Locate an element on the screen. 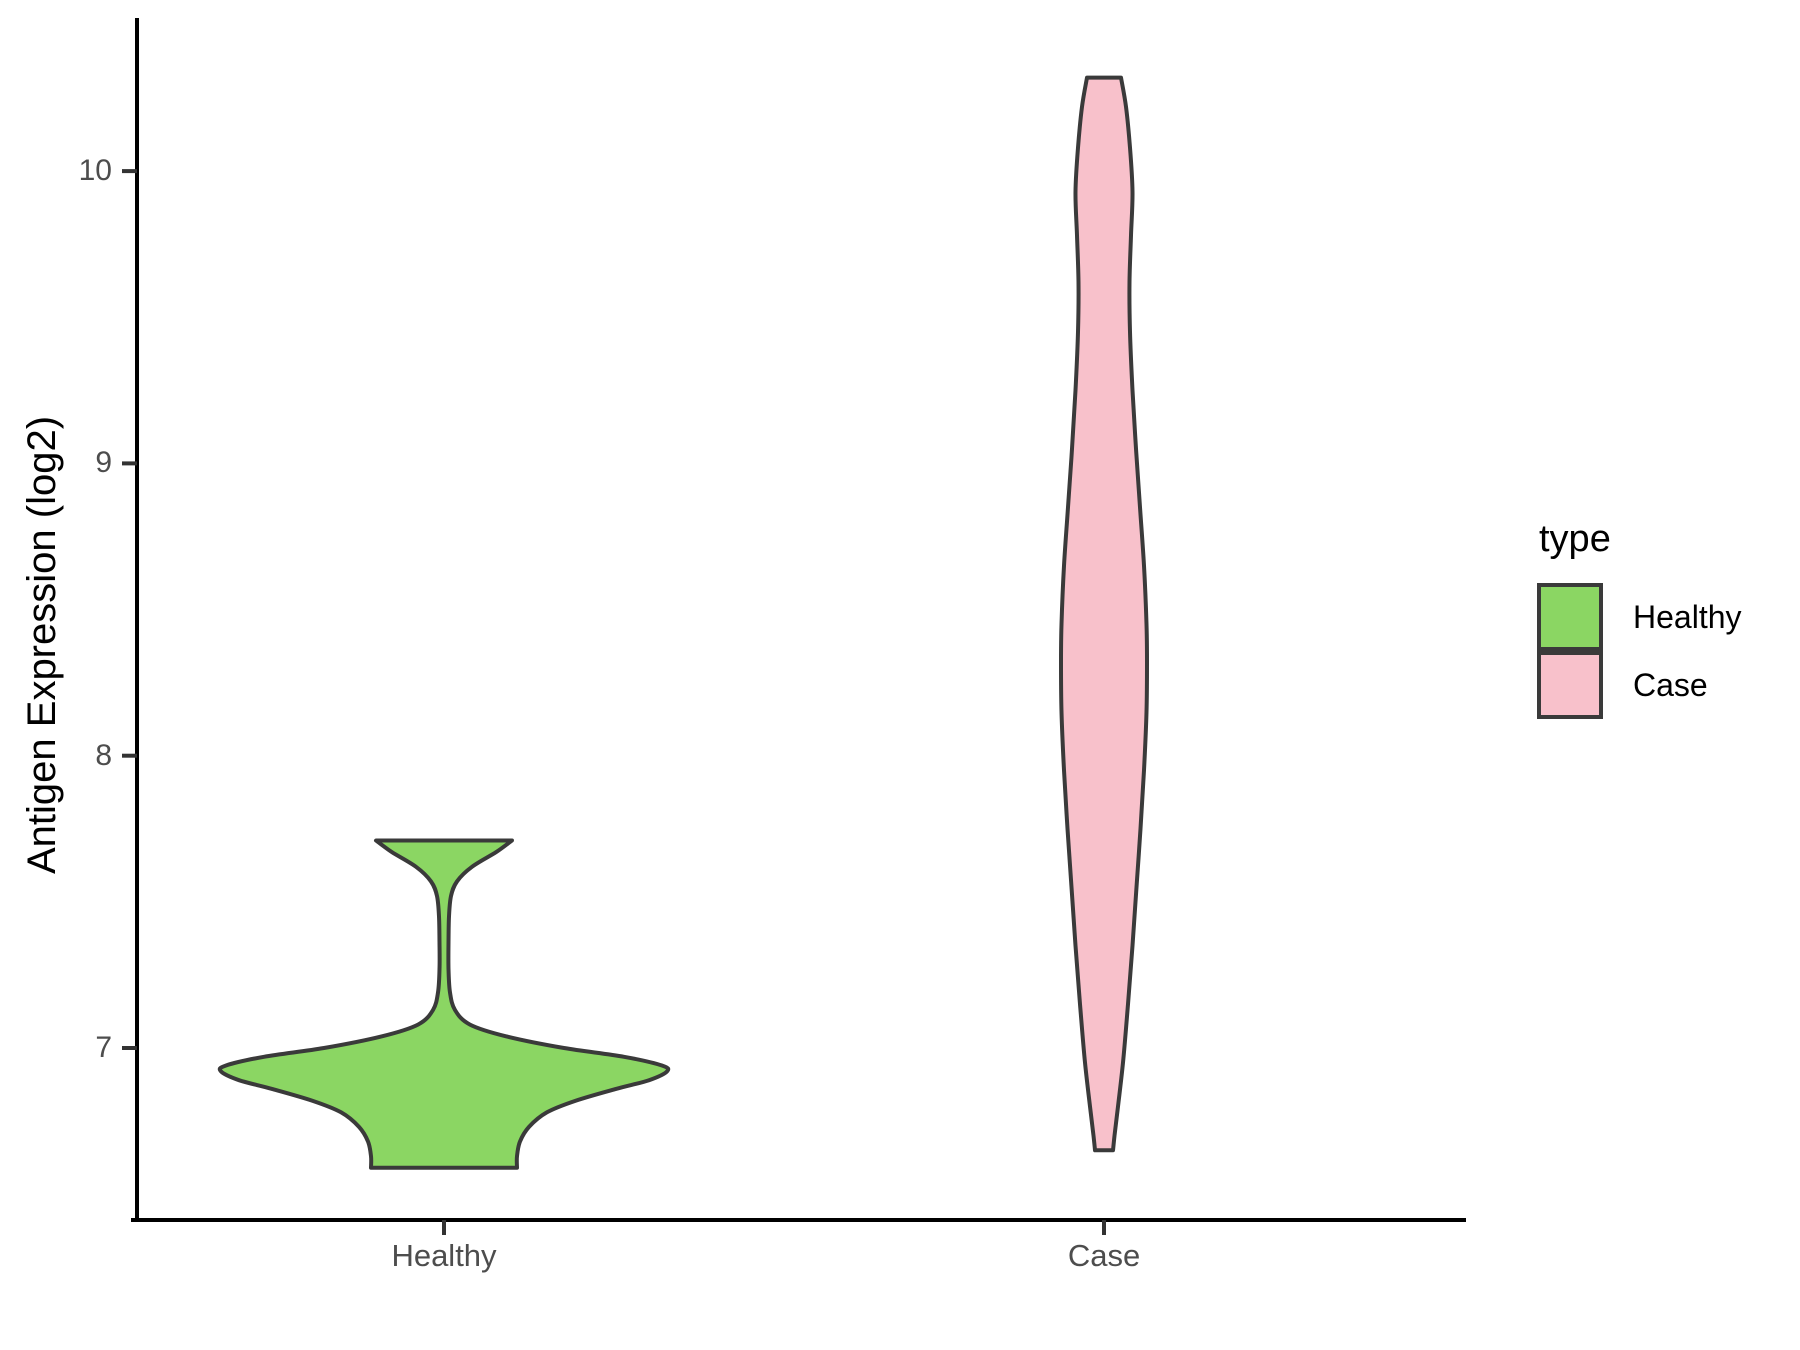 The width and height of the screenshot is (1800, 1350). legend-key-case is located at coordinates (1570, 685).